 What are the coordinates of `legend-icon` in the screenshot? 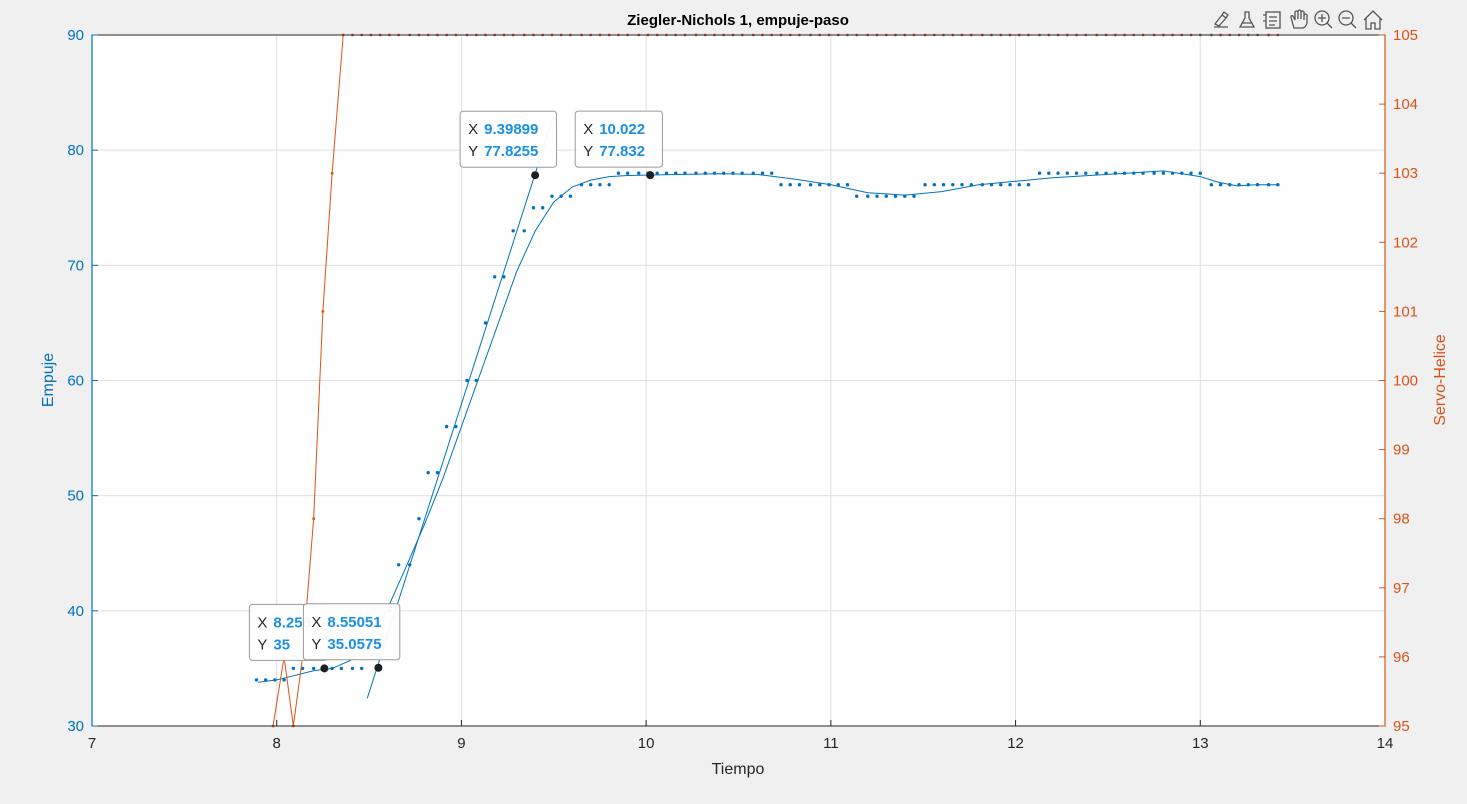 It's located at (1273, 20).